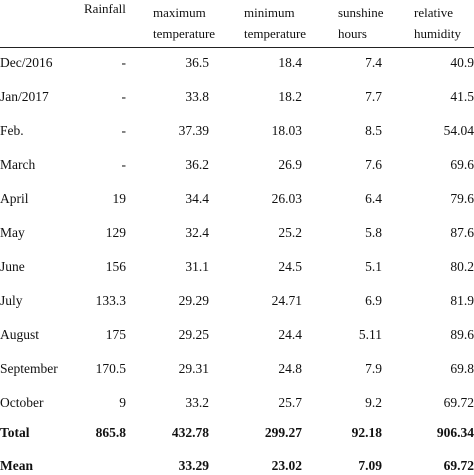  Describe the element at coordinates (193, 465) in the screenshot. I see `mean-row-max-temp: 33.29` at that location.